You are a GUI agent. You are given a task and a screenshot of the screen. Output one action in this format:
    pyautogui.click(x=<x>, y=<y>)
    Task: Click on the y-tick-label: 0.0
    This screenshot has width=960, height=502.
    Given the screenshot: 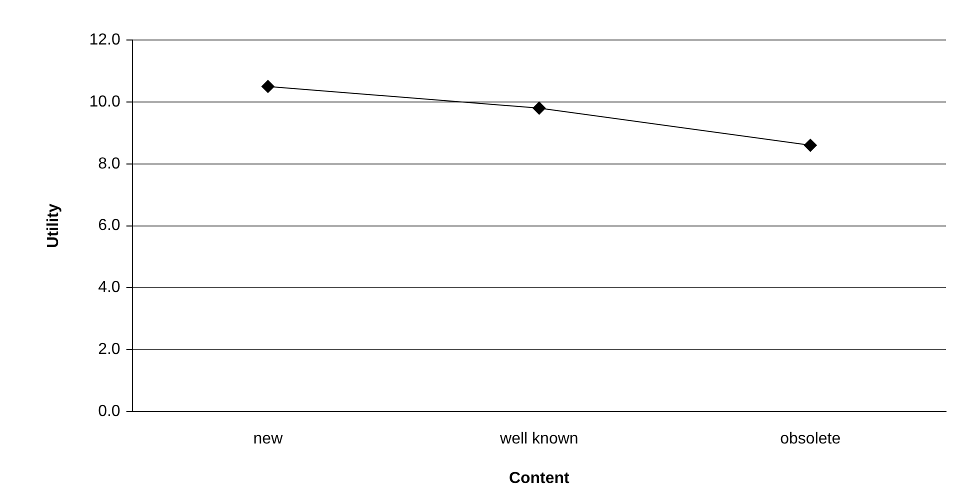 What is the action you would take?
    pyautogui.click(x=109, y=411)
    